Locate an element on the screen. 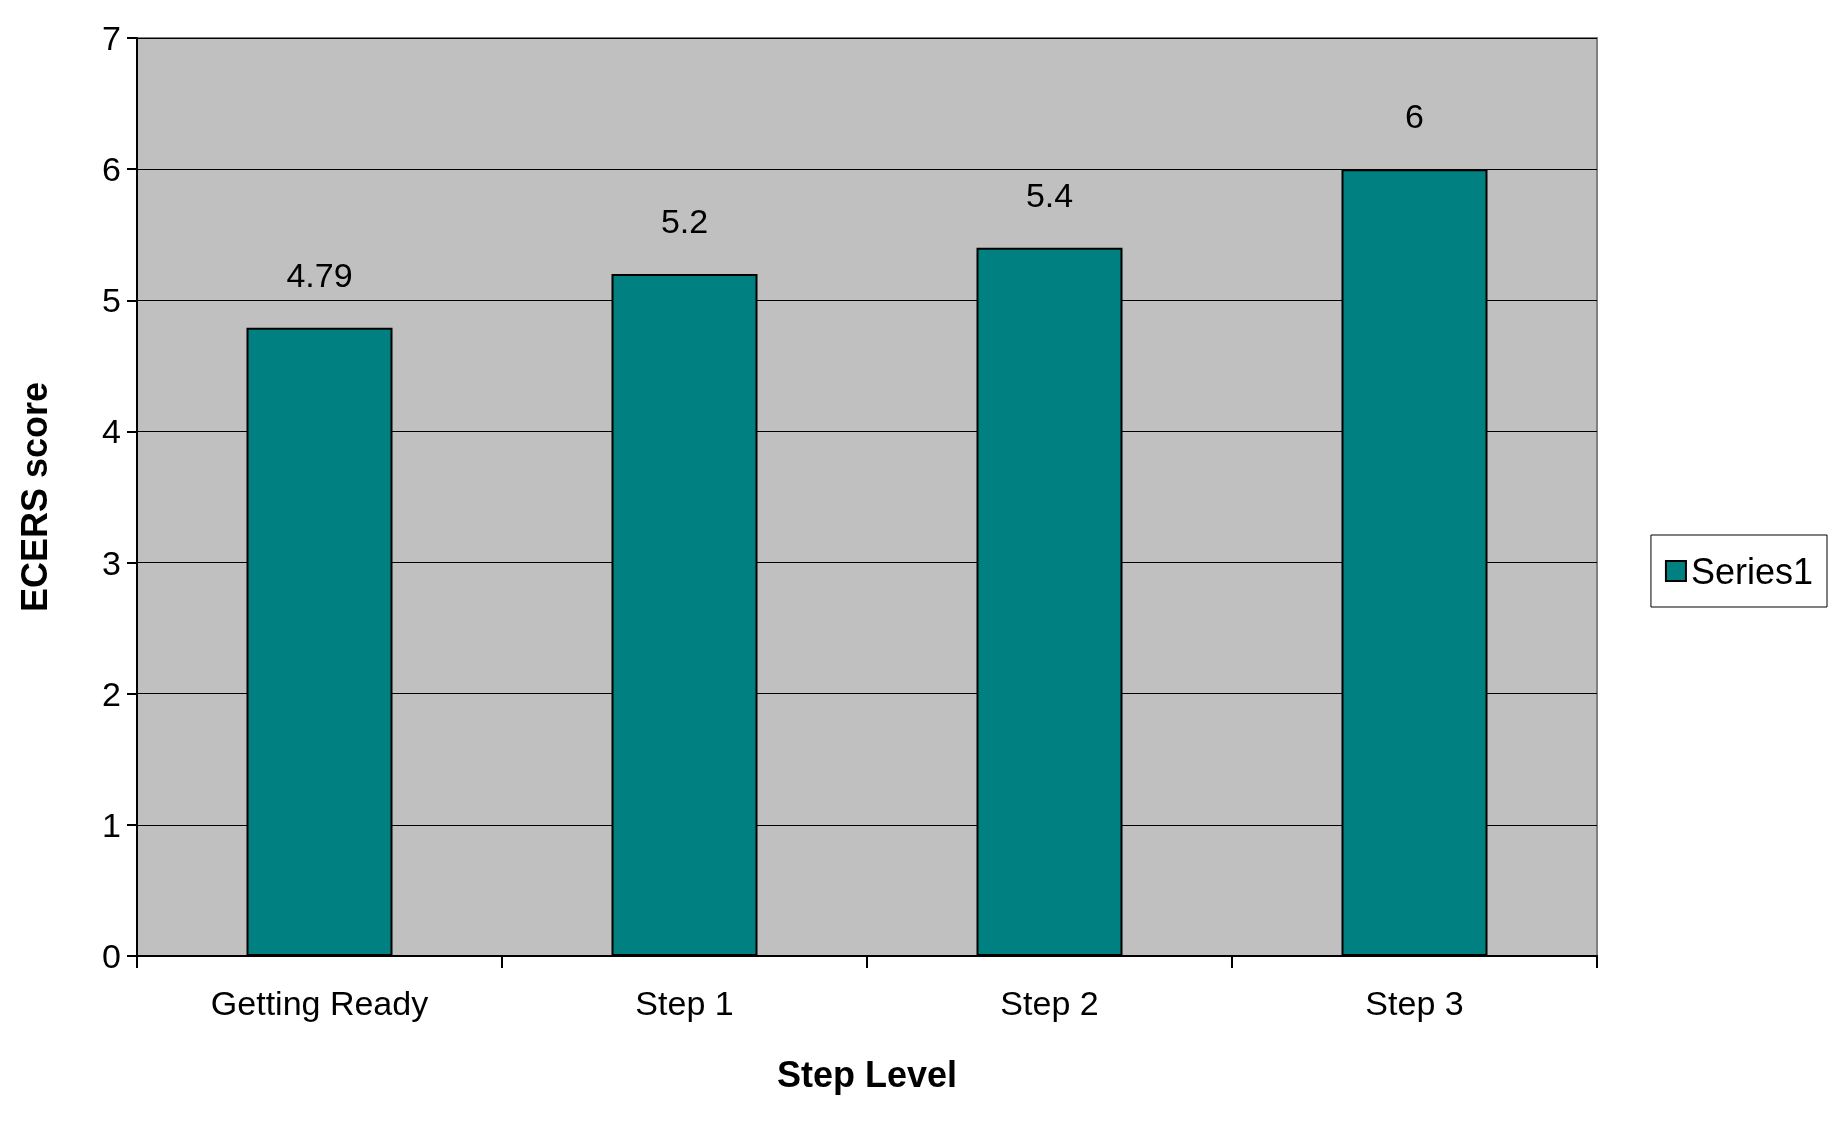 The width and height of the screenshot is (1845, 1142). legend-label: Series1 is located at coordinates (1751, 571).